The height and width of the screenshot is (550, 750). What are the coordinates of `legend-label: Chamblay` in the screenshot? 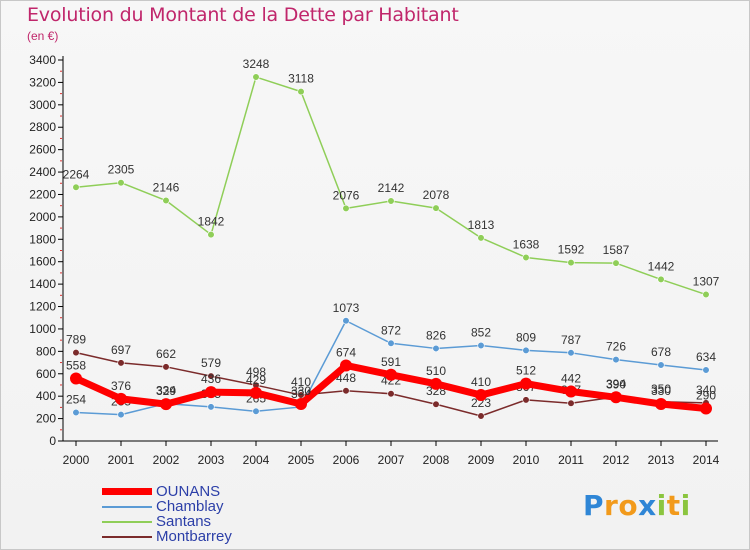 It's located at (190, 506).